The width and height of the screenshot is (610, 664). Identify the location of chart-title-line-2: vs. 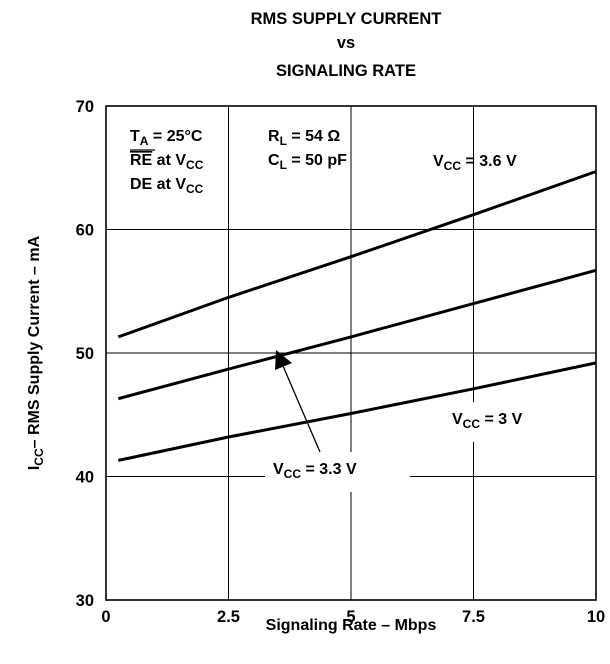
(346, 43).